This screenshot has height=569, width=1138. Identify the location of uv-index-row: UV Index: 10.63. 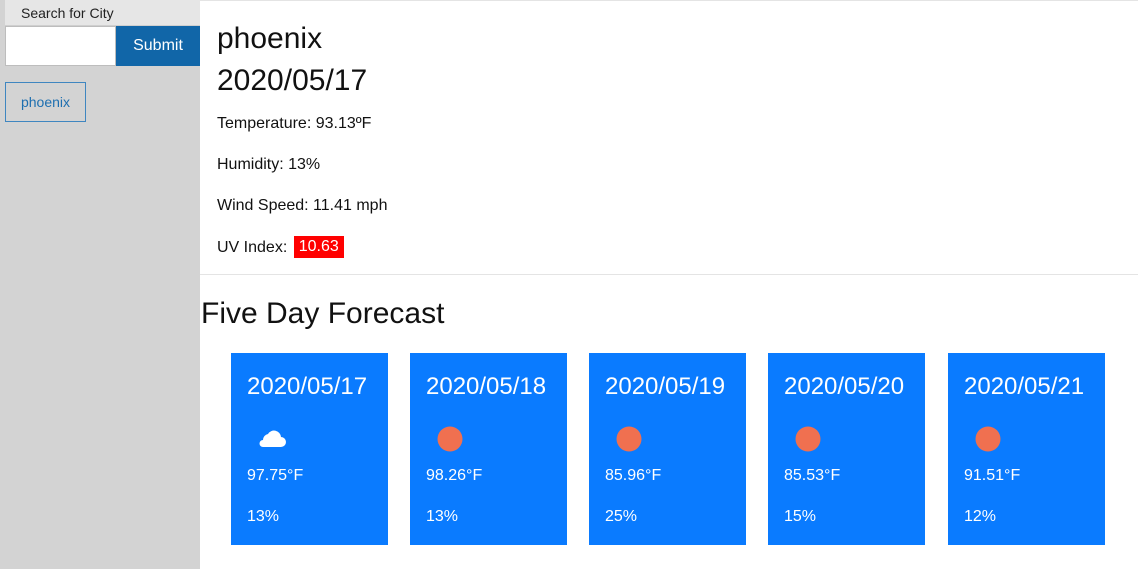
(280, 247).